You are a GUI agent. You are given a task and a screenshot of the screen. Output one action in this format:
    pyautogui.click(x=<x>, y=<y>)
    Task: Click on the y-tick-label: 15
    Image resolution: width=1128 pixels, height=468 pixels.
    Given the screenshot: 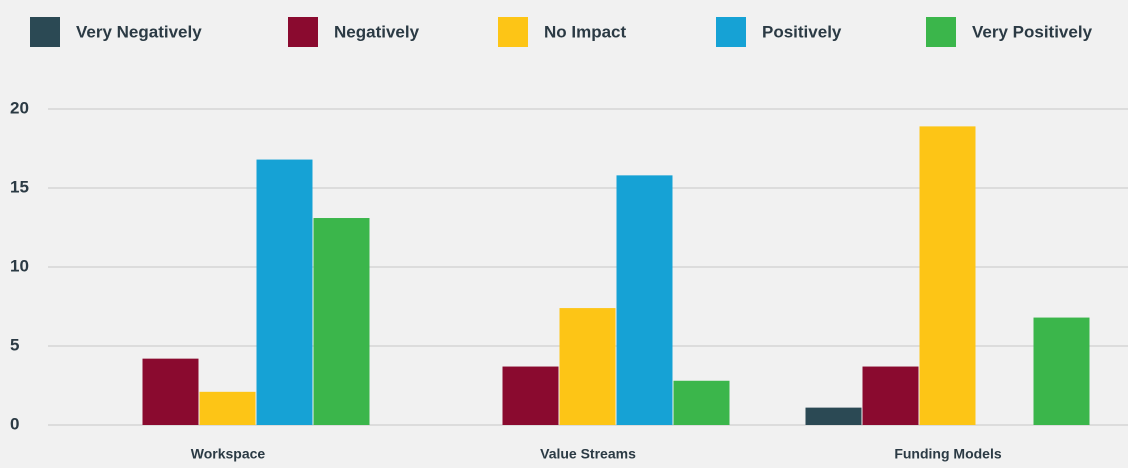 What is the action you would take?
    pyautogui.click(x=19, y=186)
    